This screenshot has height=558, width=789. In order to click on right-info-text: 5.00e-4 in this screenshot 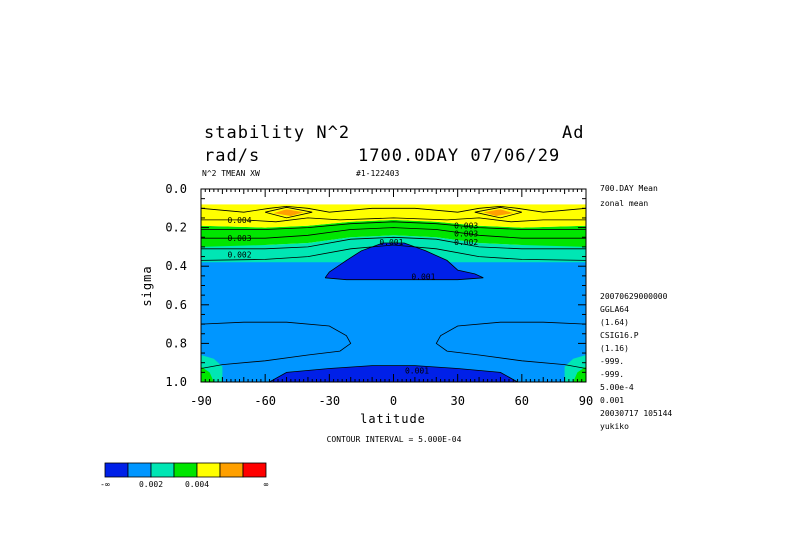, I will do `click(617, 387)`.